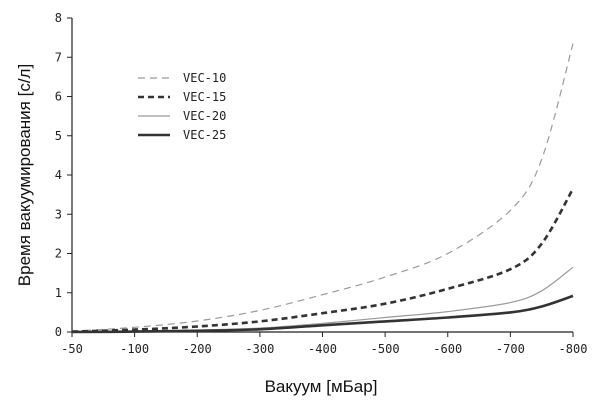 The width and height of the screenshot is (597, 409). Describe the element at coordinates (58, 332) in the screenshot. I see `y-tick-label: 0` at that location.